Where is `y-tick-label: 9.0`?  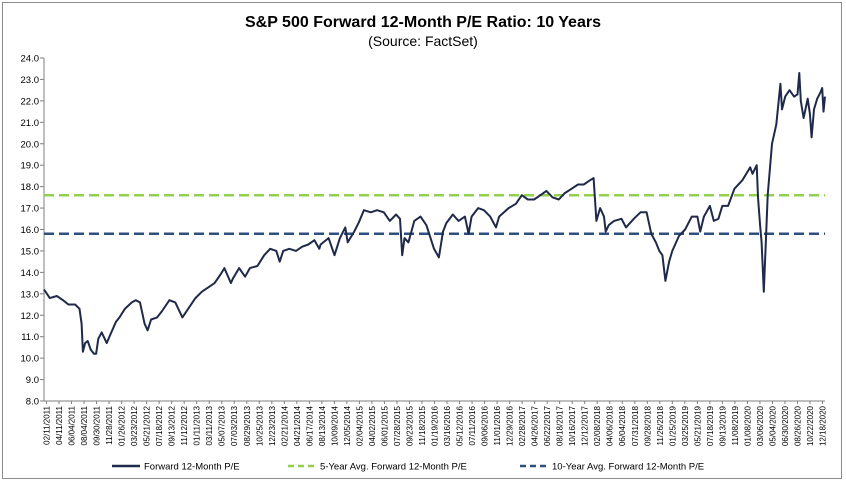 y-tick-label: 9.0 is located at coordinates (32, 380).